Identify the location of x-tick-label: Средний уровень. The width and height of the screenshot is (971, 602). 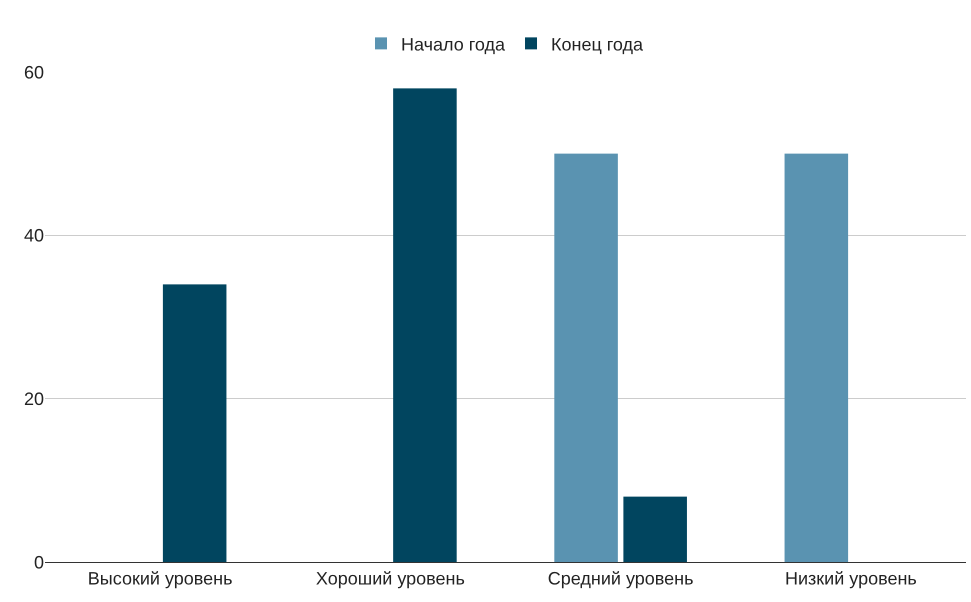
(621, 578).